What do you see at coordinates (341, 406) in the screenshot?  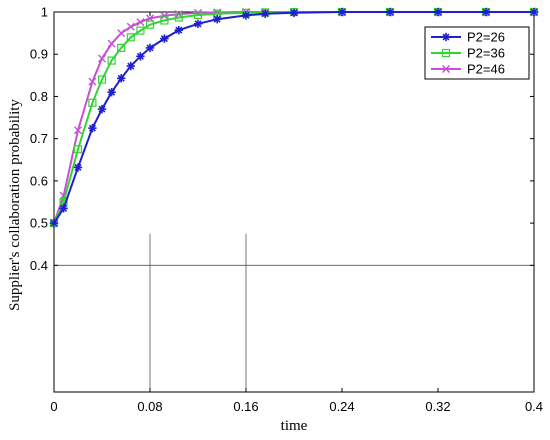 I see `x-tick-label: 0.24` at bounding box center [341, 406].